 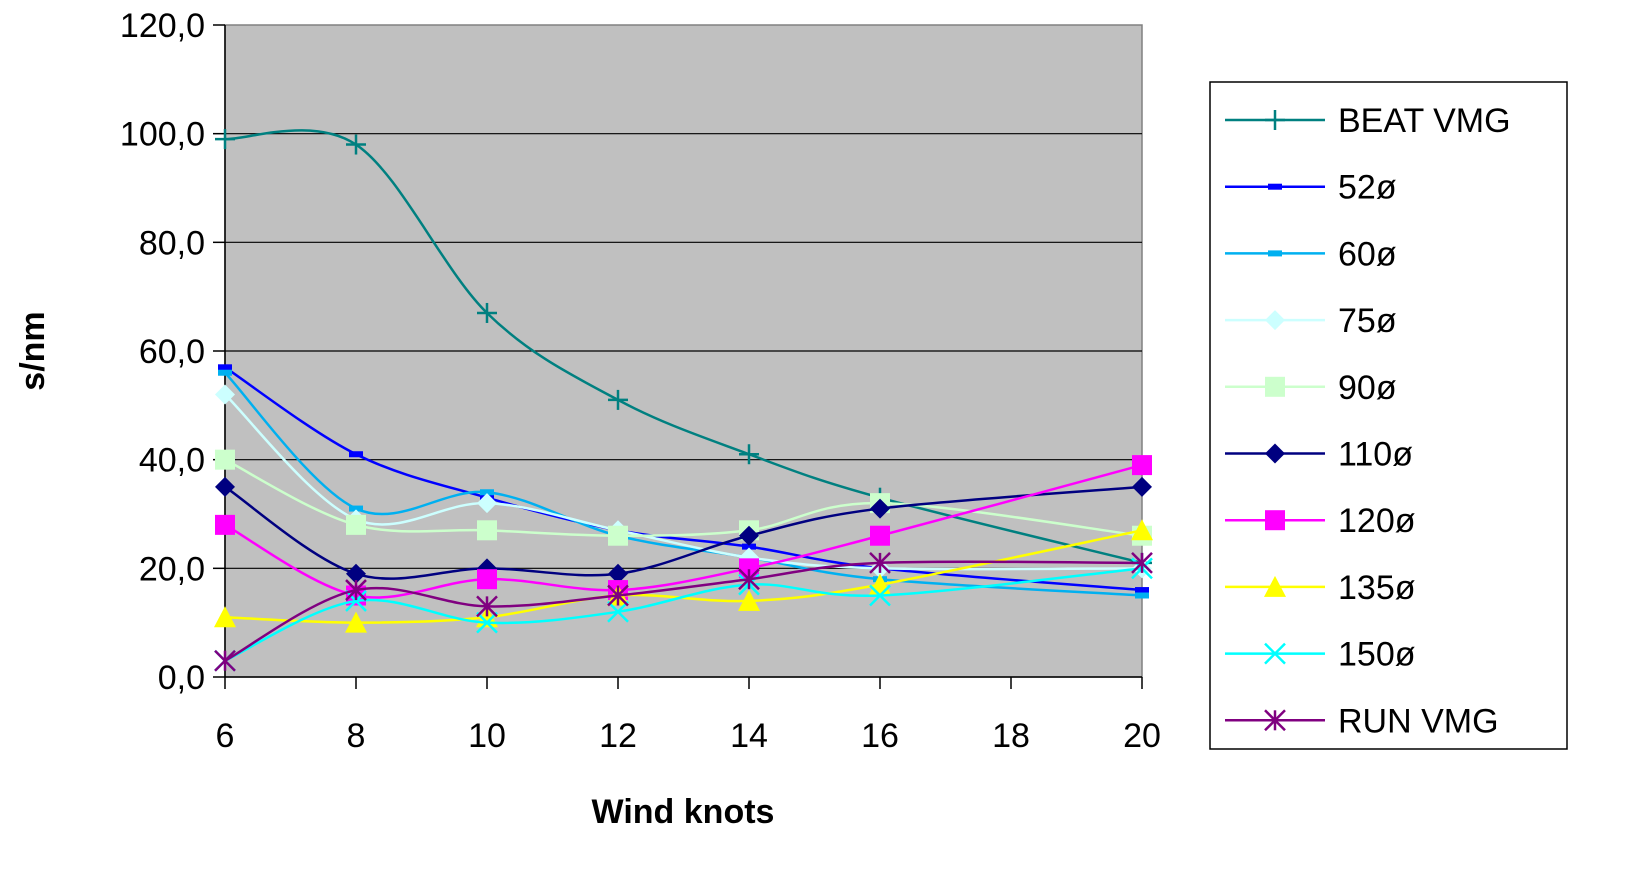 What do you see at coordinates (618, 736) in the screenshot?
I see `x-tick-label: 12` at bounding box center [618, 736].